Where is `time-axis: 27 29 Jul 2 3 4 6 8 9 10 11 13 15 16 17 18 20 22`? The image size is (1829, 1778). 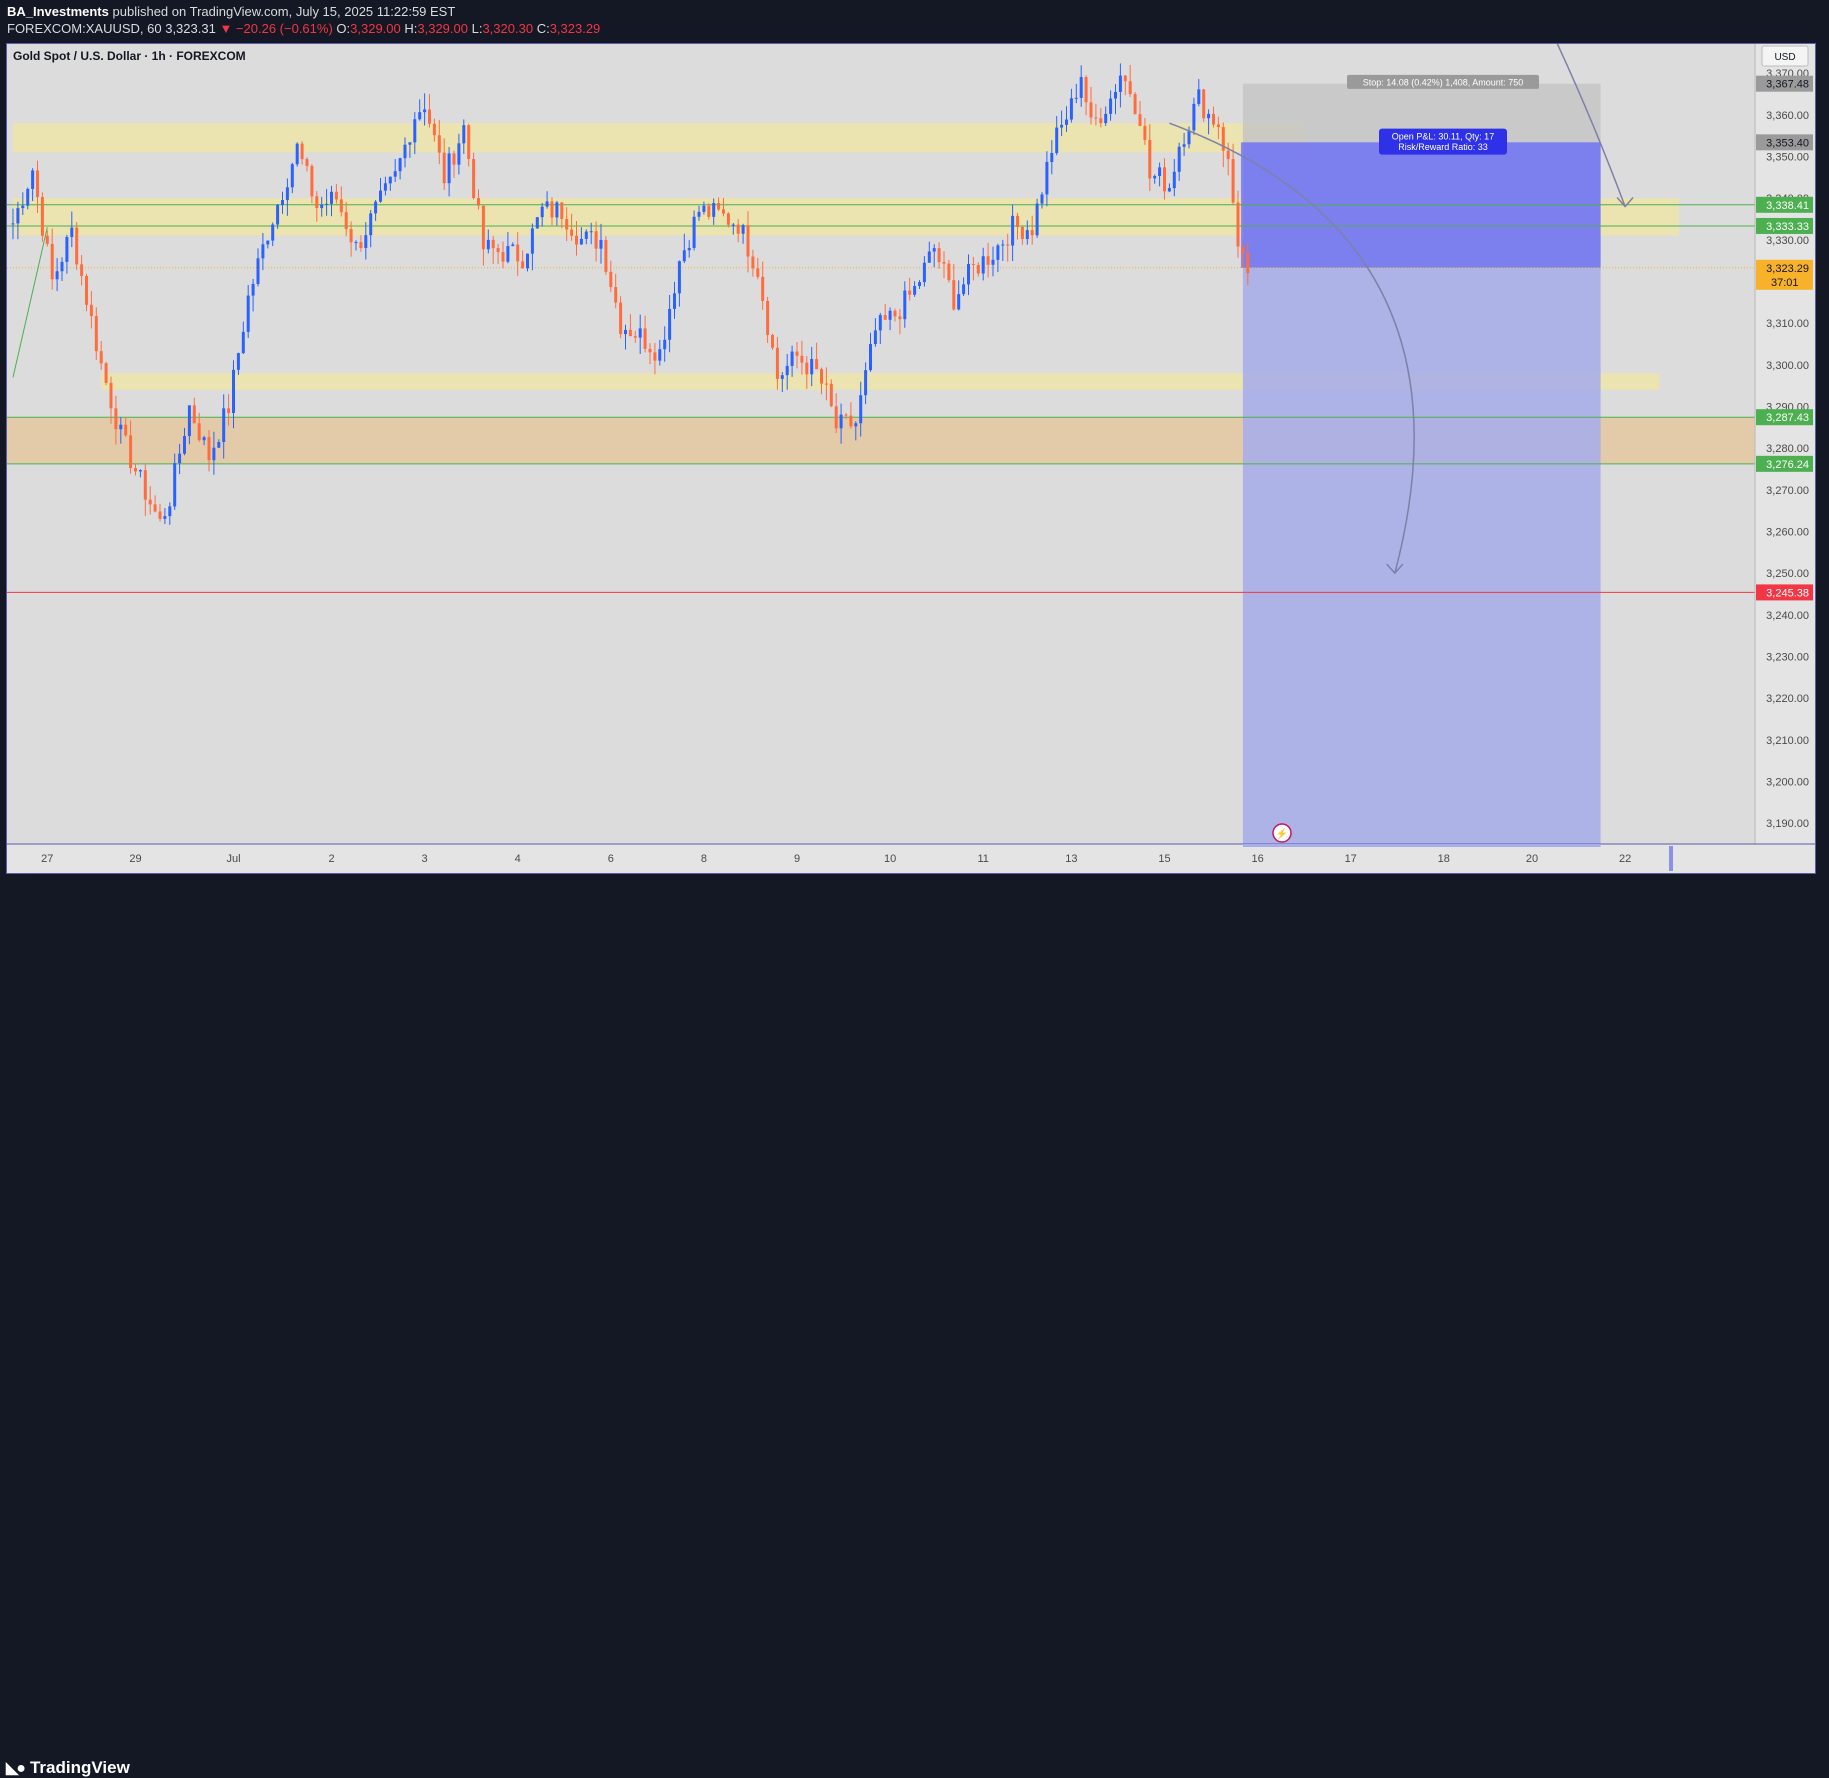 time-axis: 27 29 Jul 2 3 4 6 8 9 10 11 13 15 16 17 18 20 22 is located at coordinates (911, 858).